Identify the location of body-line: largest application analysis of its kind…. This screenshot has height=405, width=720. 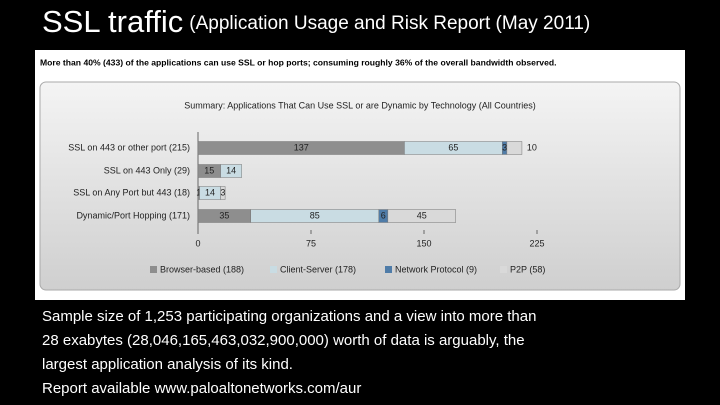
(167, 364).